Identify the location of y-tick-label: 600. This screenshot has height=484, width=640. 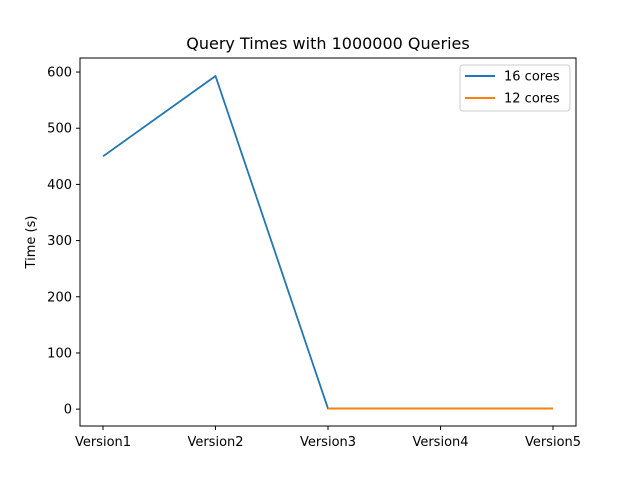
(59, 73).